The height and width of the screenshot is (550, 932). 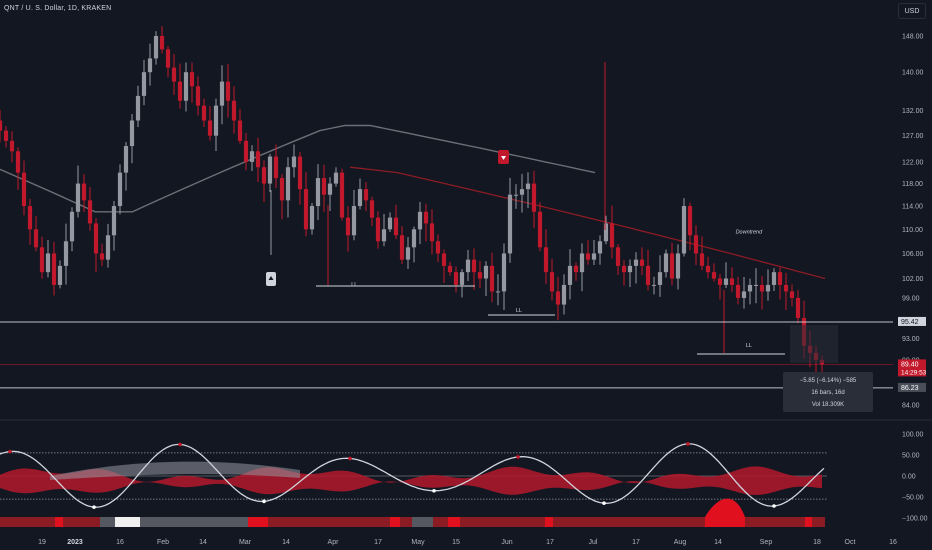 I want to click on y-tick-label: 140.00, so click(x=913, y=73).